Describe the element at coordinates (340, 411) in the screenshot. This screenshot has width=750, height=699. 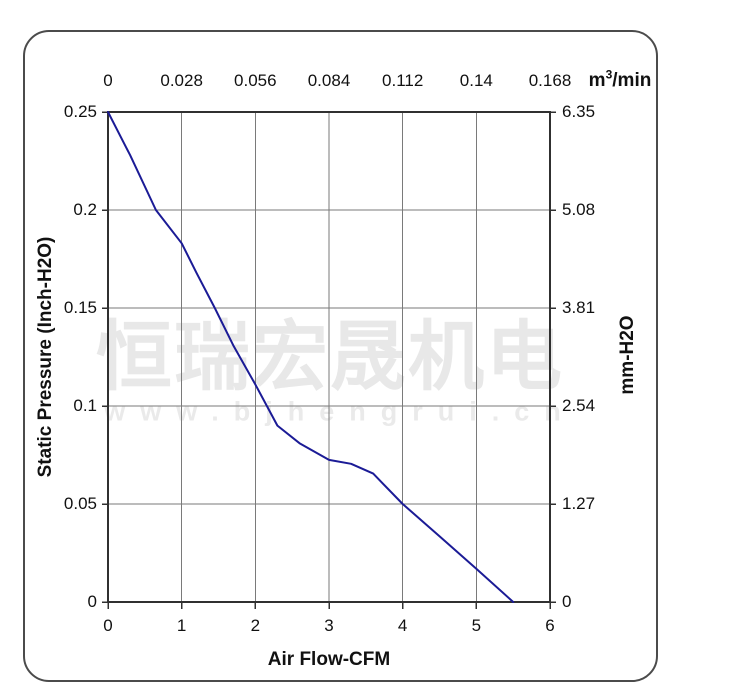
I see `watermark-url-text: www.bjhengrui.cn` at that location.